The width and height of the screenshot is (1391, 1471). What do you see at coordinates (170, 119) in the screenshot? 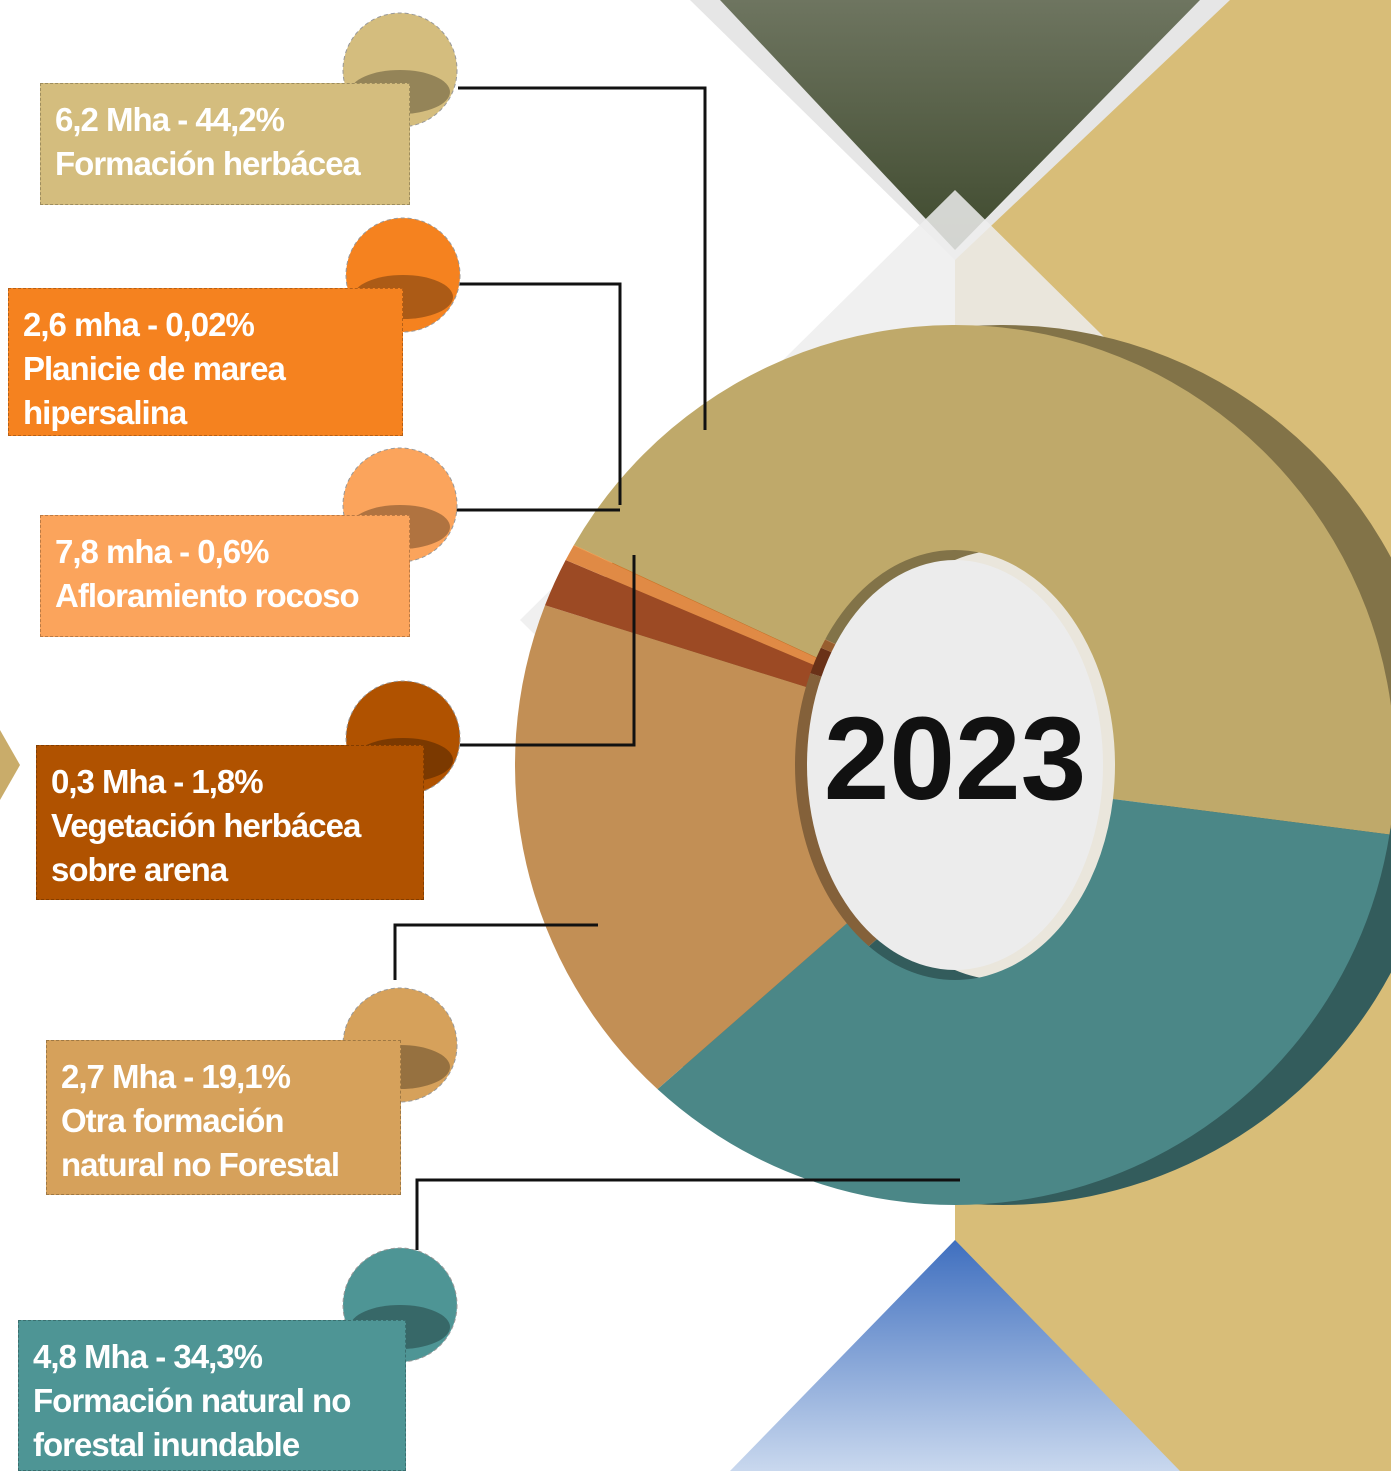
I see `value-label: 6,2 Mha - 44,2%` at bounding box center [170, 119].